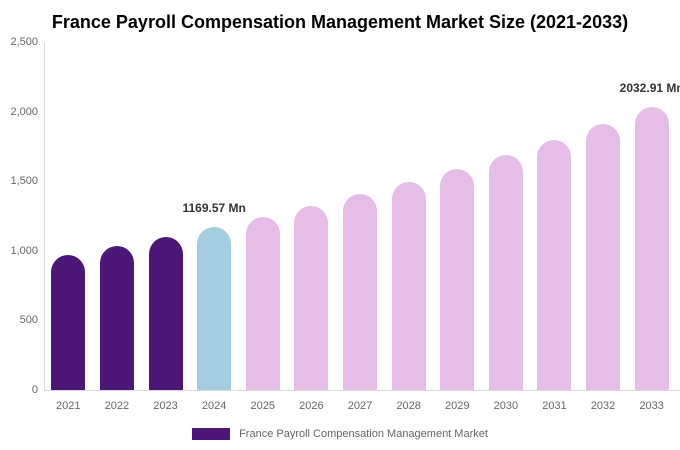 This screenshot has width=680, height=450. Describe the element at coordinates (24, 42) in the screenshot. I see `y-axis-tick-label: 2,500` at that location.